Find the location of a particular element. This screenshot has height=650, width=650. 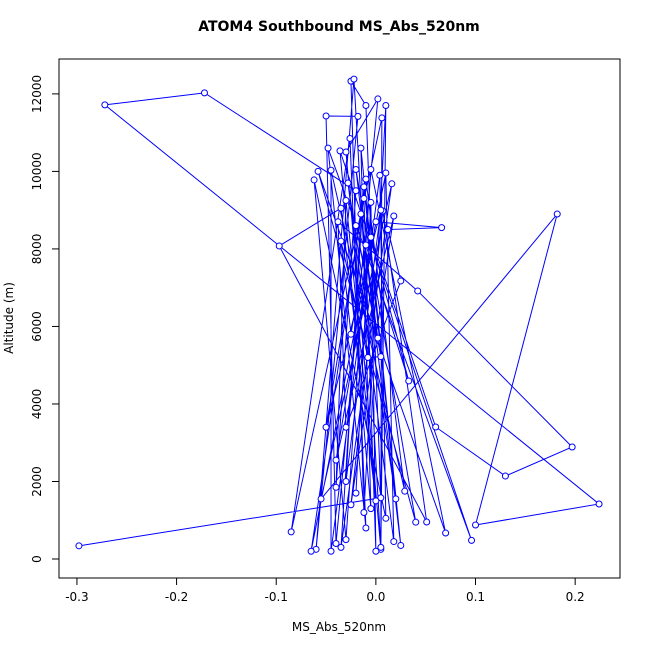

x-tick-label: -0.2 is located at coordinates (176, 597).